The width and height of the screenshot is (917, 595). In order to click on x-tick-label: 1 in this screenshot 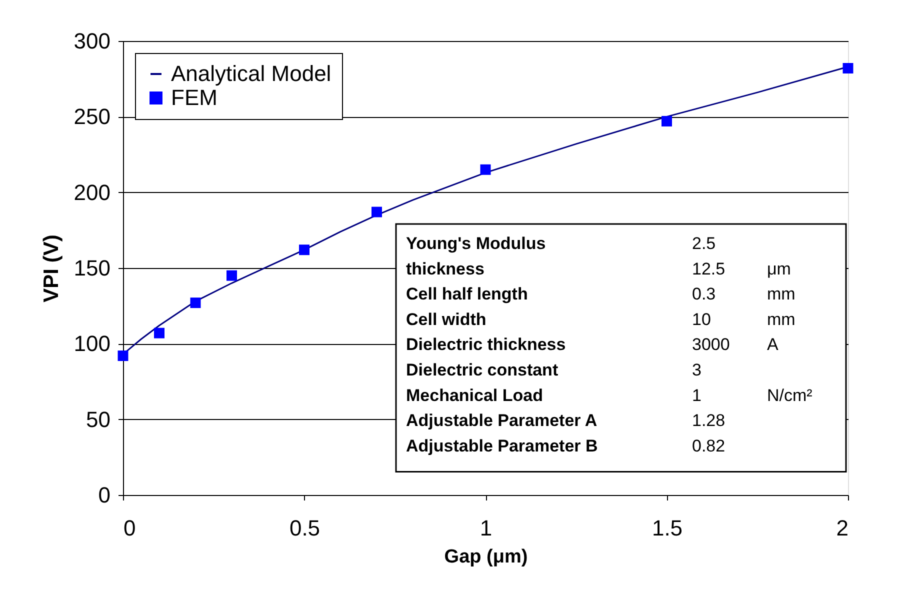, I will do `click(486, 528)`.